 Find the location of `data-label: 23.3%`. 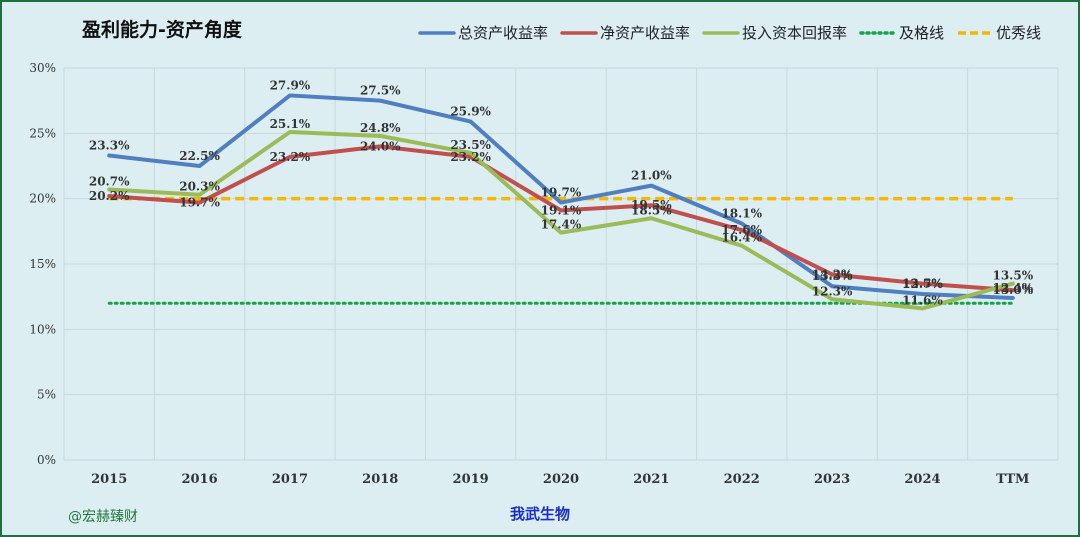

data-label: 23.3% is located at coordinates (109, 146).